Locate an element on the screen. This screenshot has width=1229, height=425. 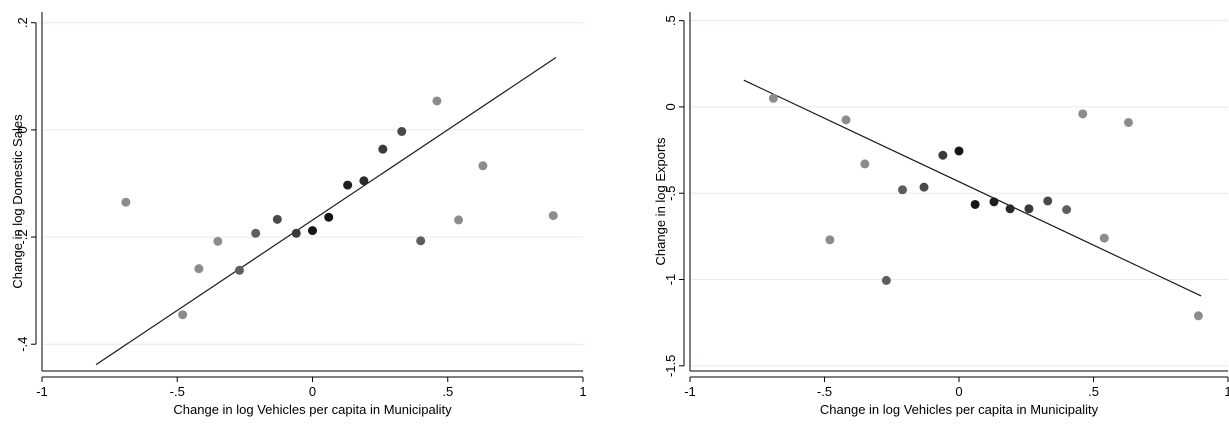
y-axis-title: Change in log Exports is located at coordinates (660, 201).